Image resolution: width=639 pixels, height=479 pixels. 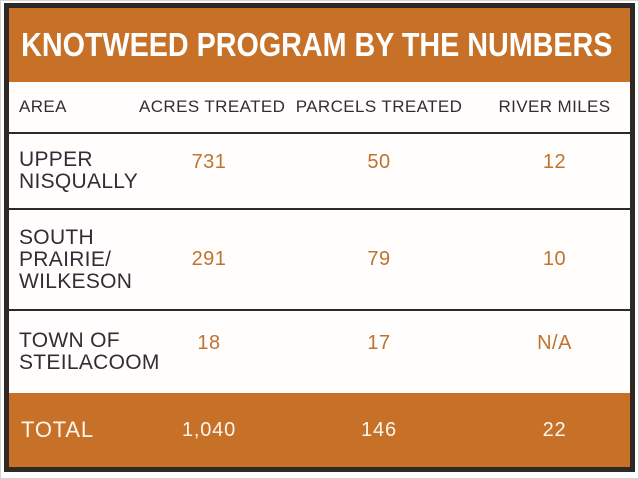 I want to click on area-label-line: PRAIRIE/, so click(x=65, y=259).